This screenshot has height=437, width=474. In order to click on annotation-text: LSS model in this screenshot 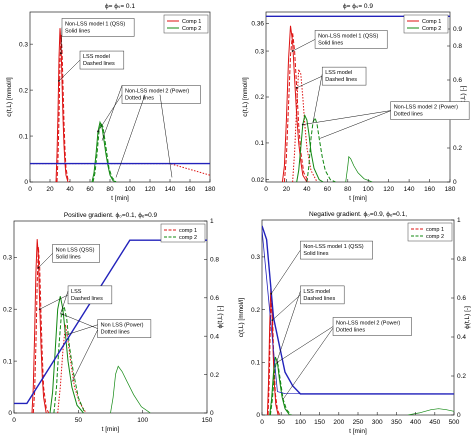, I will do `click(316, 292)`.